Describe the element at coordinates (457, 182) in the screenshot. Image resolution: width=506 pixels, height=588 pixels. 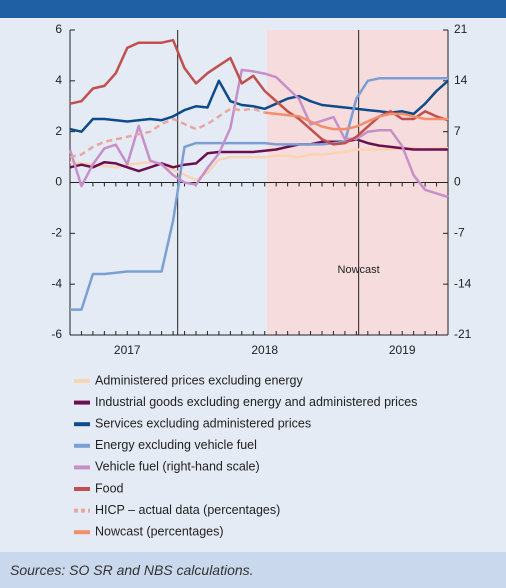
I see `y2-tick-label: 0` at that location.